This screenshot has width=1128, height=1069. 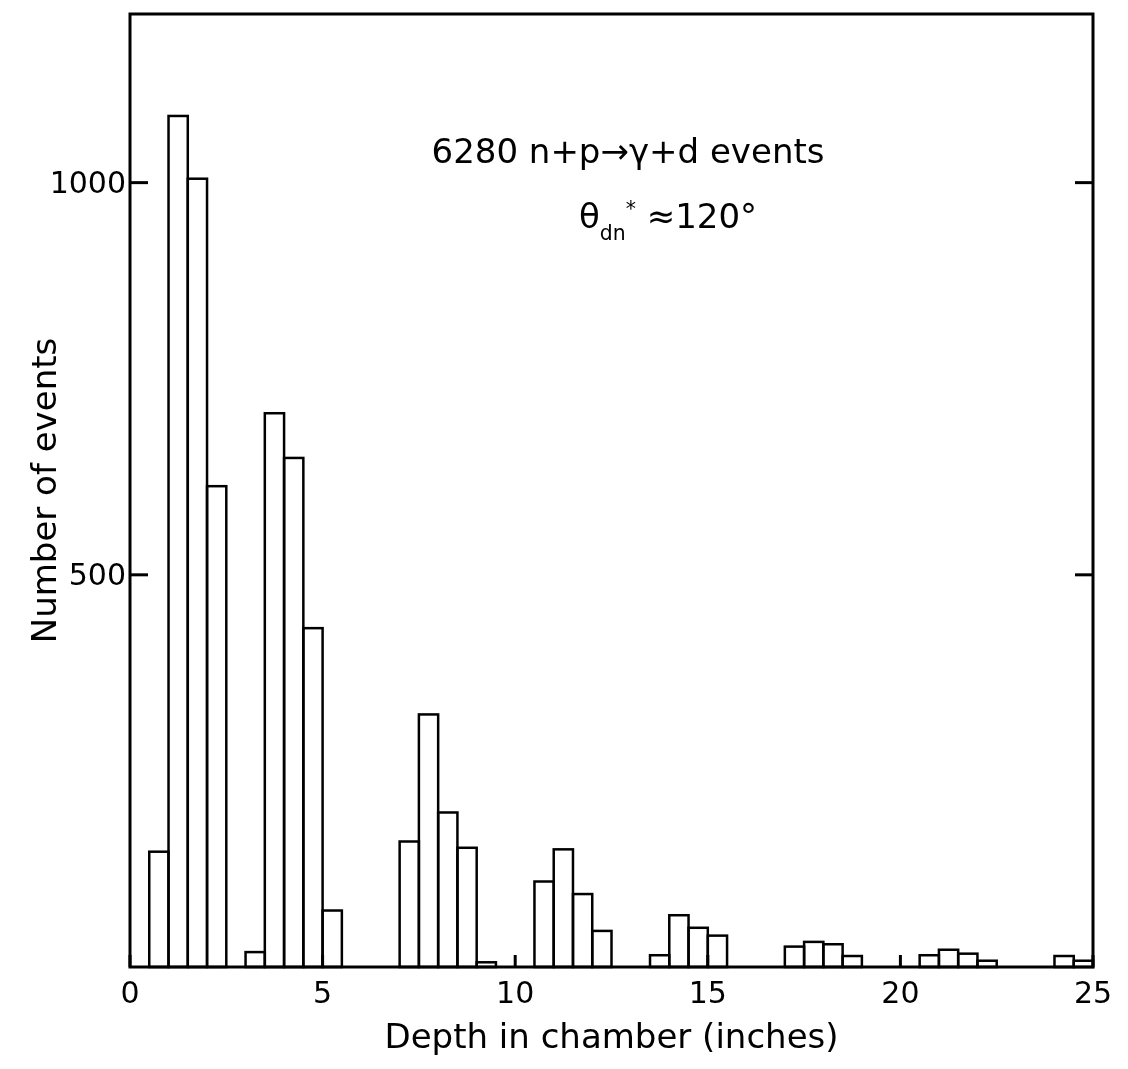 What do you see at coordinates (668, 220) in the screenshot?
I see `annotation: θ$_{dn}$$^{*}$ ≈120°` at bounding box center [668, 220].